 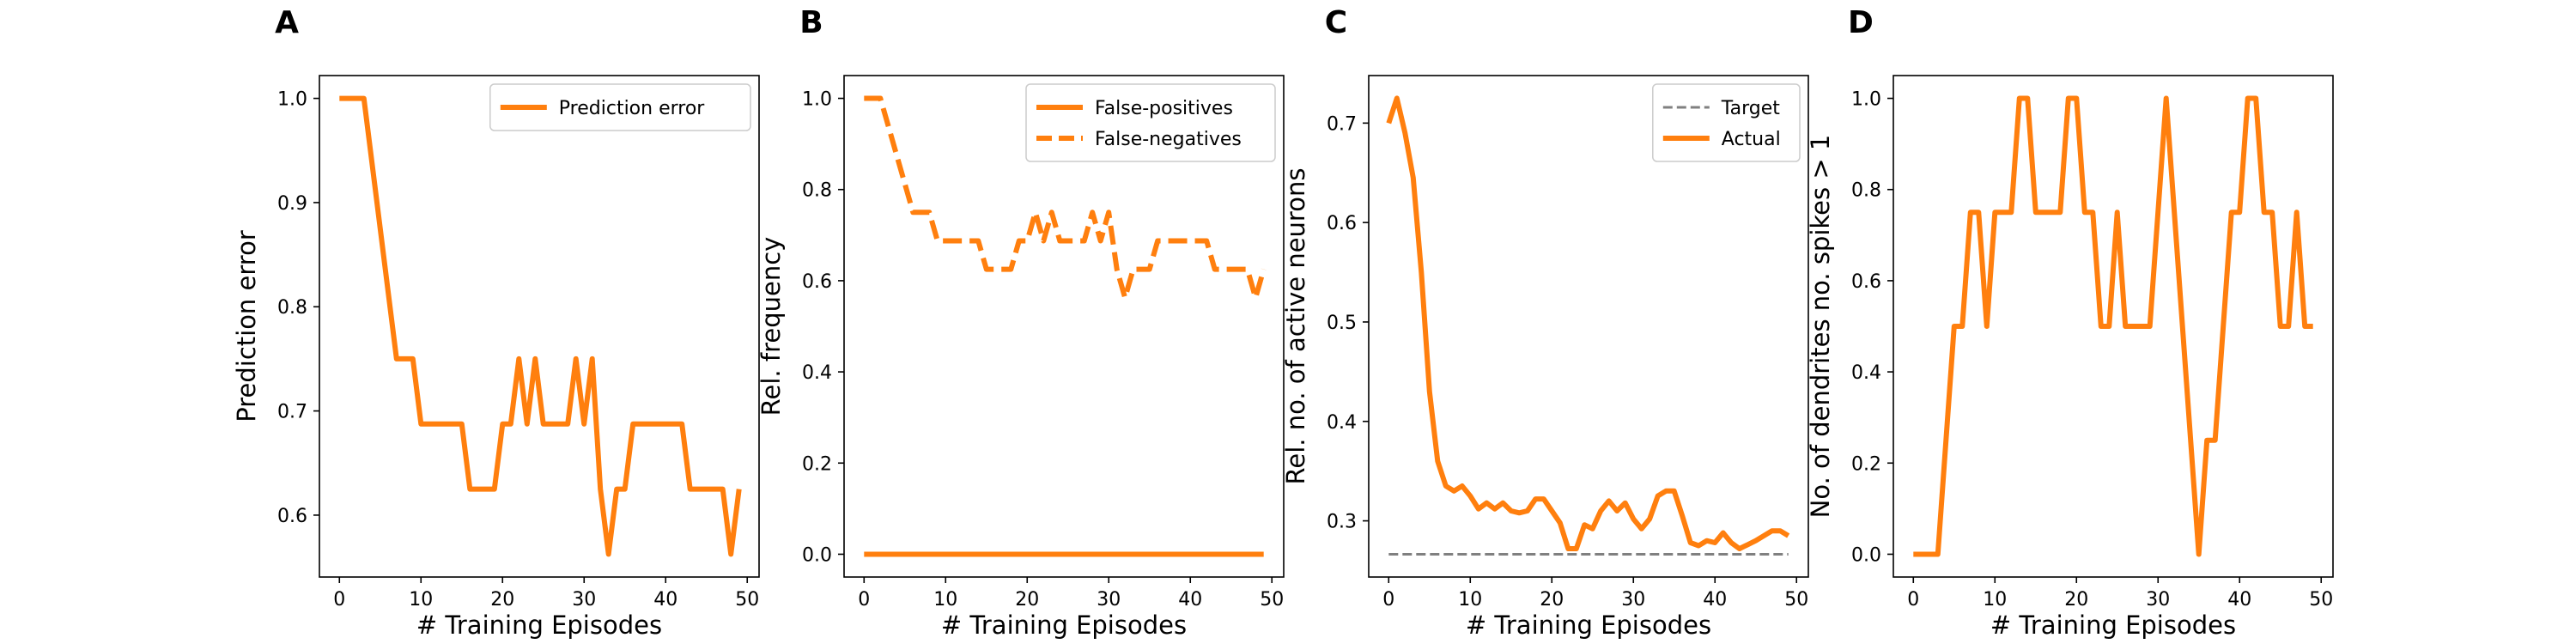 I want to click on legend: False-positives False-negatives, so click(x=1151, y=123).